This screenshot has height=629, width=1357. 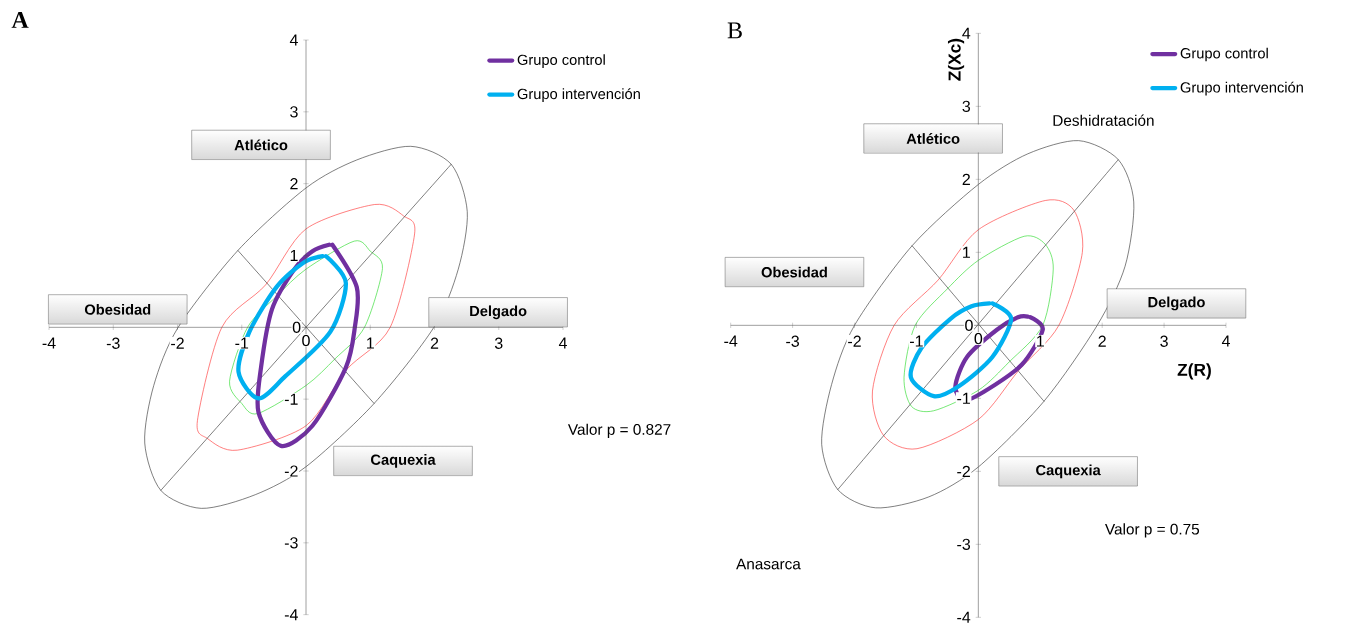 What do you see at coordinates (1194, 371) in the screenshot?
I see `x-axis-title: Z(R)` at bounding box center [1194, 371].